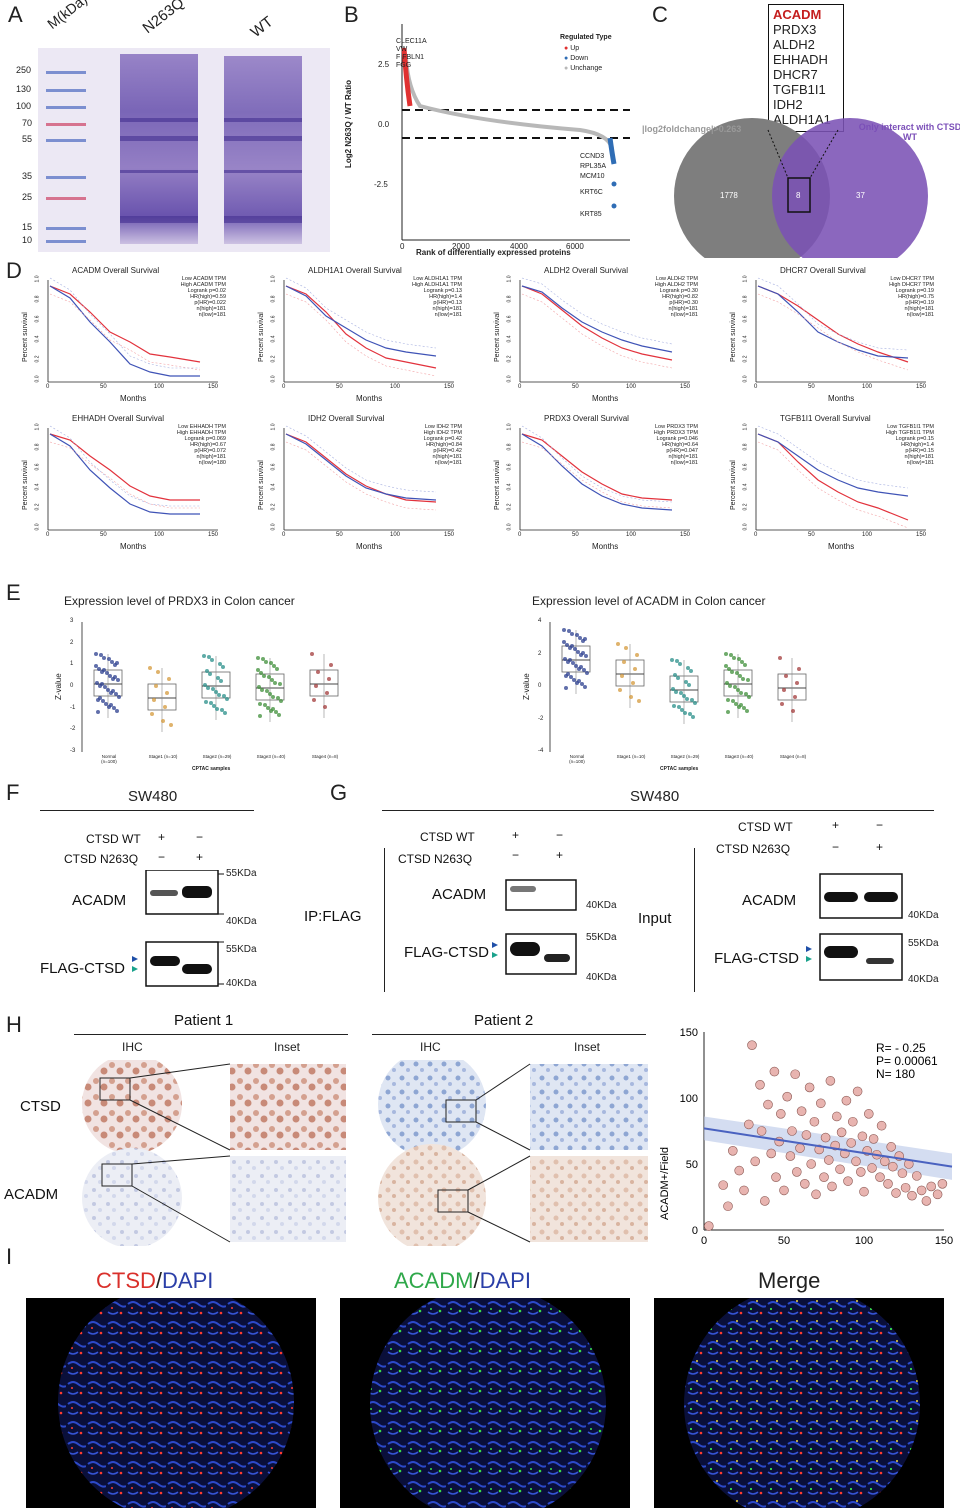  I want to click on survival-axes, so click(132, 478).